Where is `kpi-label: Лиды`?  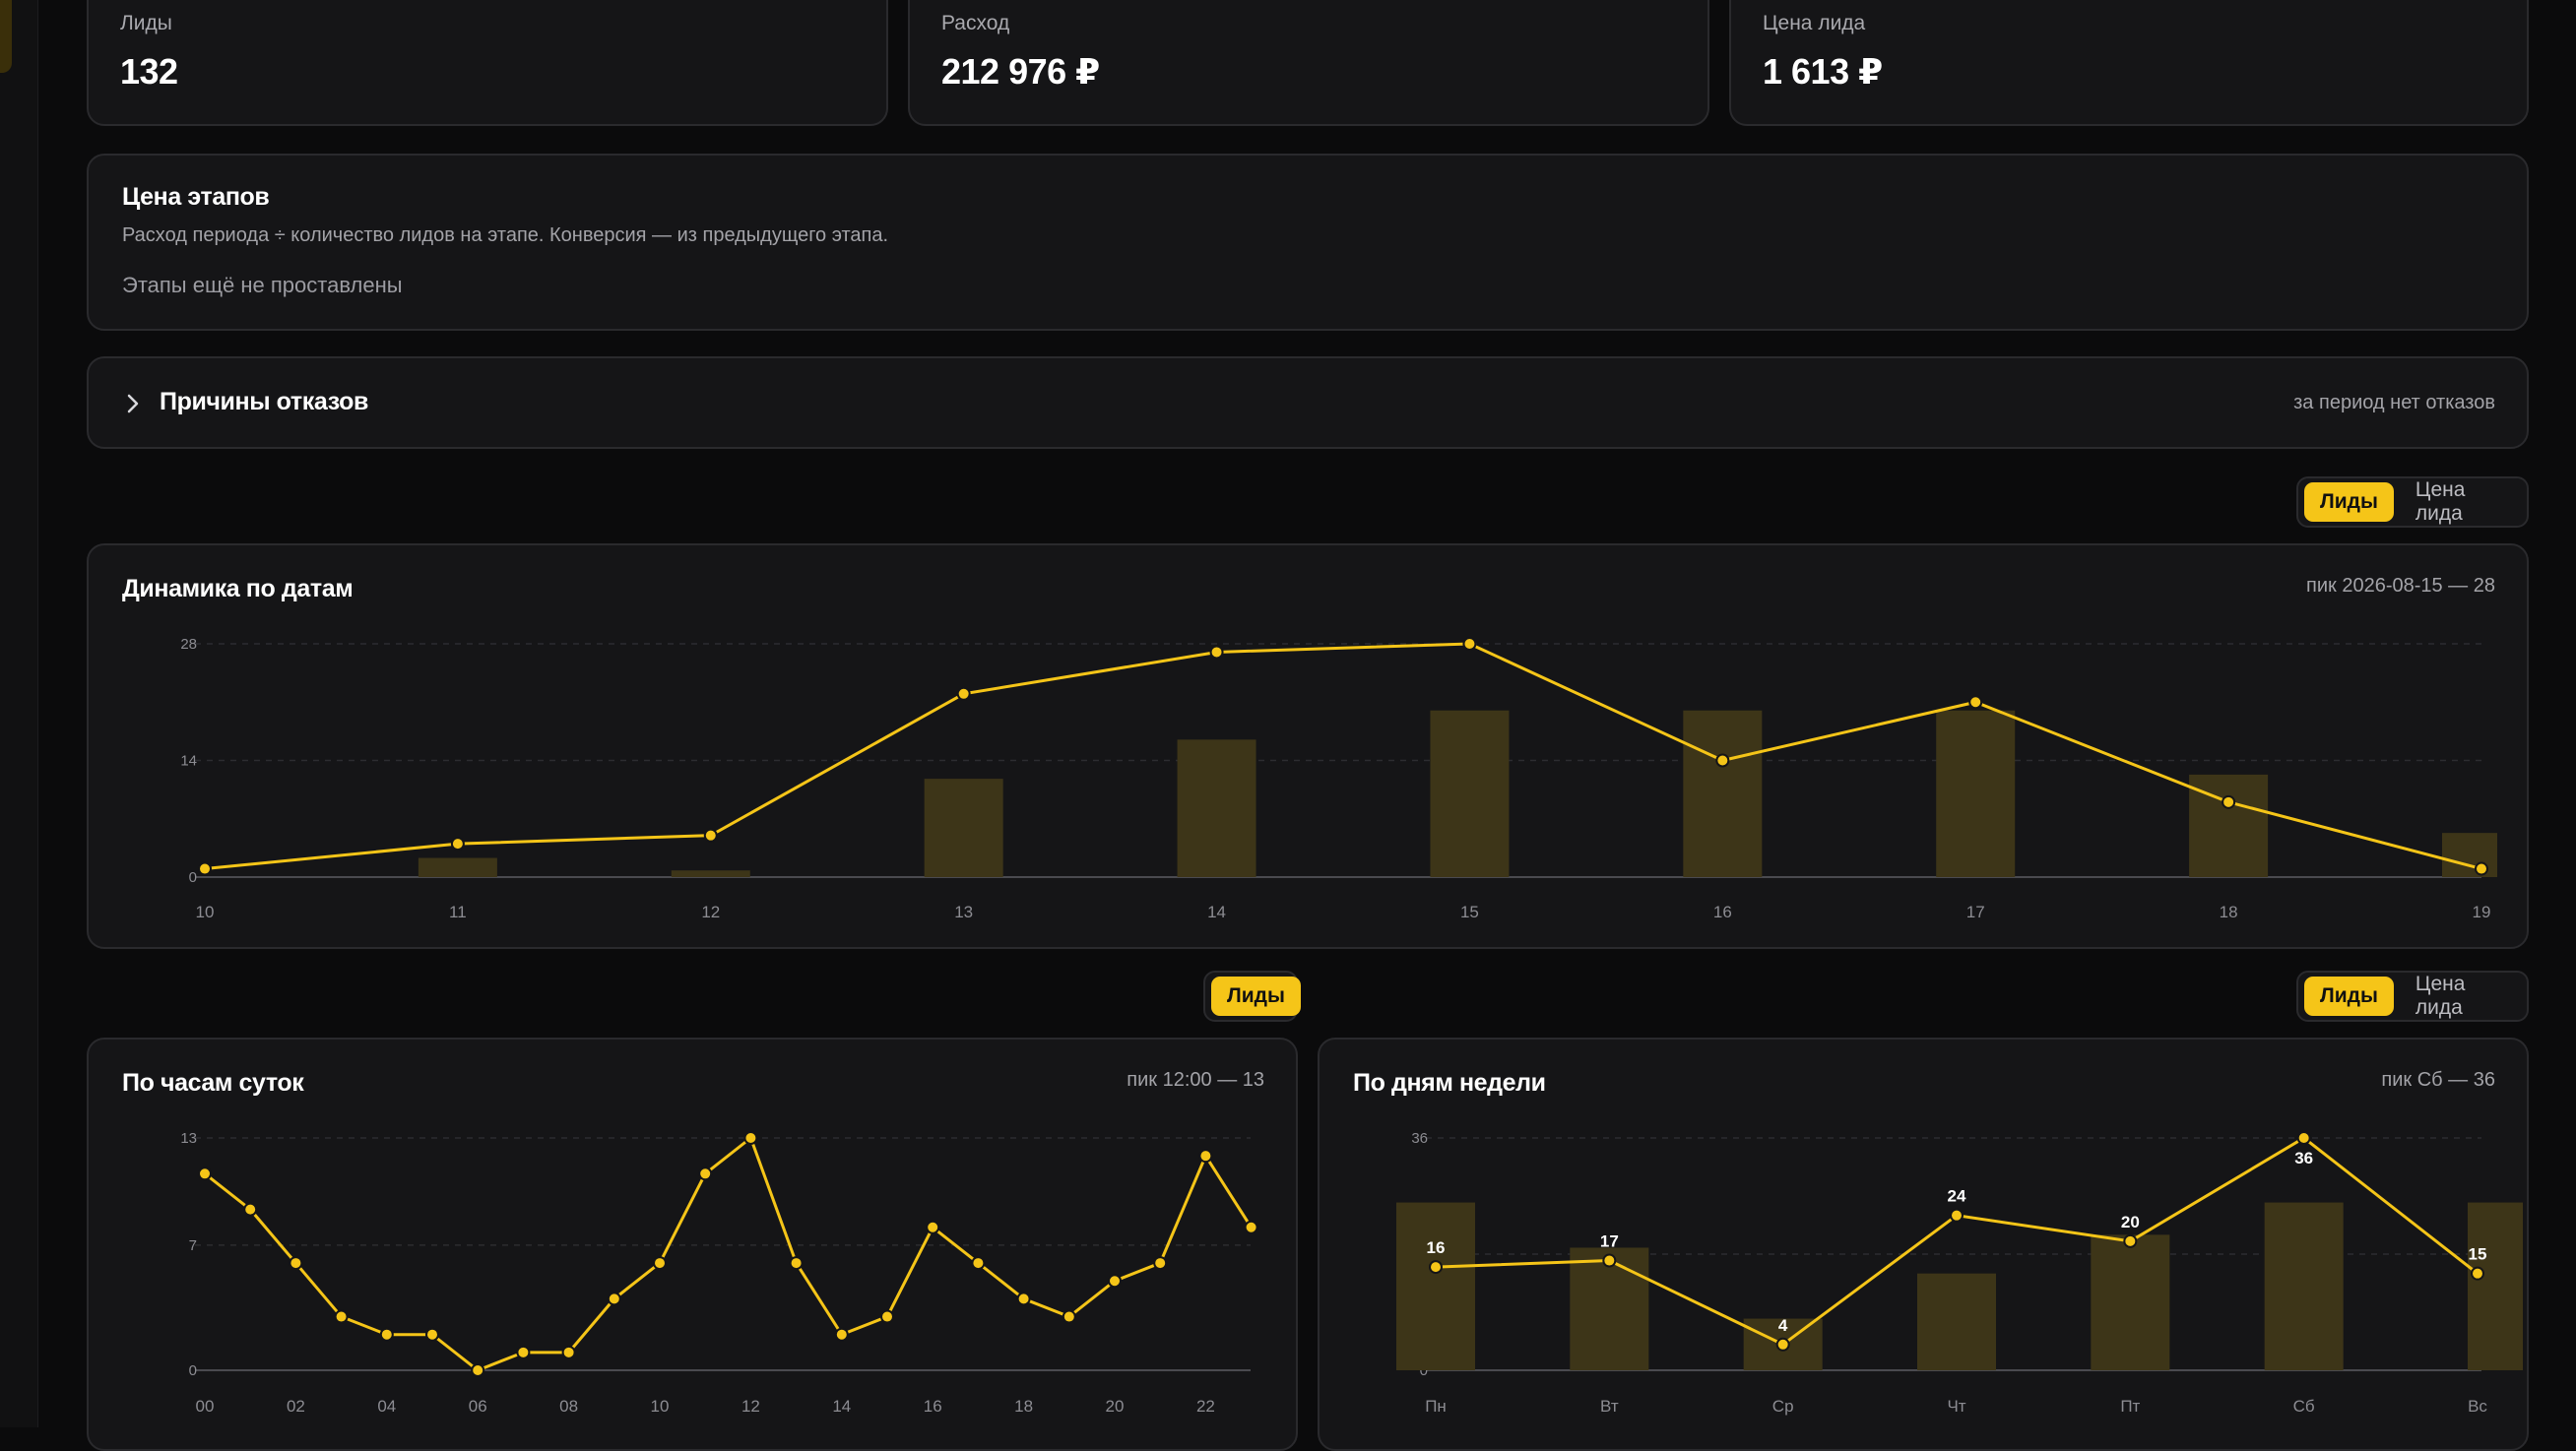
kpi-label: Лиды is located at coordinates (146, 23).